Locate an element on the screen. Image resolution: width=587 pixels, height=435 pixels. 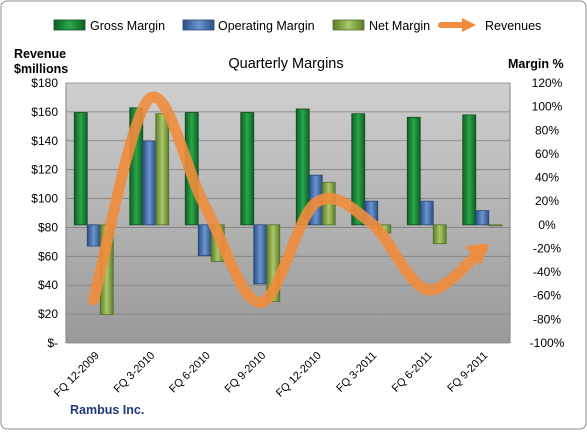
legend-swatch-gross-margin is located at coordinates (69, 25).